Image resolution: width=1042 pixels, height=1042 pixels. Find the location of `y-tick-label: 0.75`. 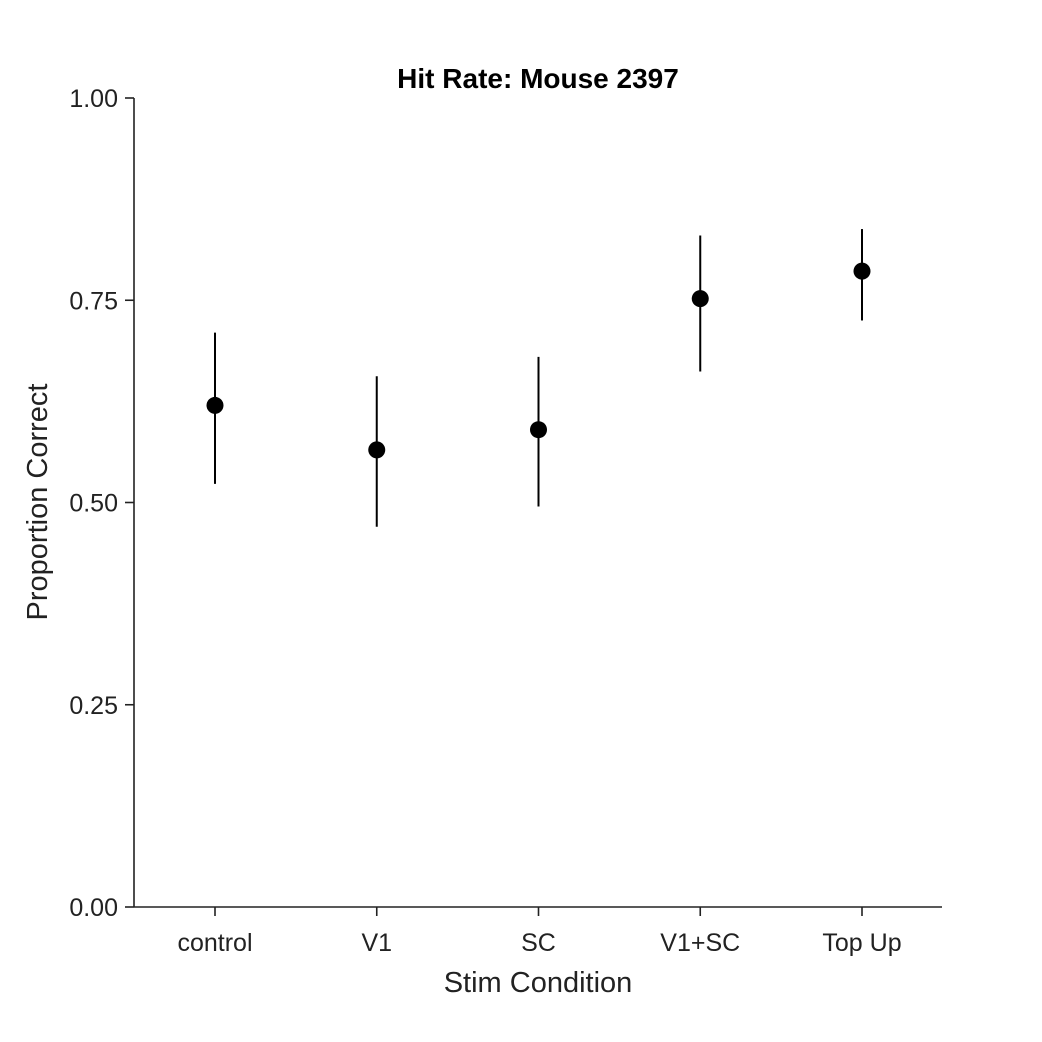

y-tick-label: 0.75 is located at coordinates (93, 301).